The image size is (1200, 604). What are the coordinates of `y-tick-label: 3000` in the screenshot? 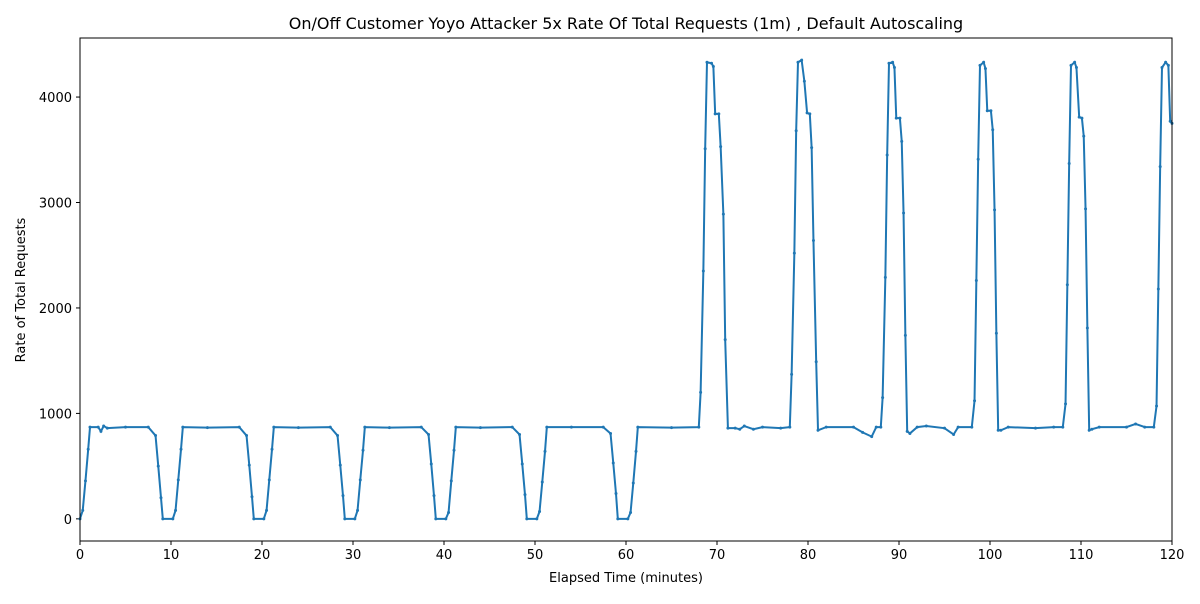 It's located at (55, 204).